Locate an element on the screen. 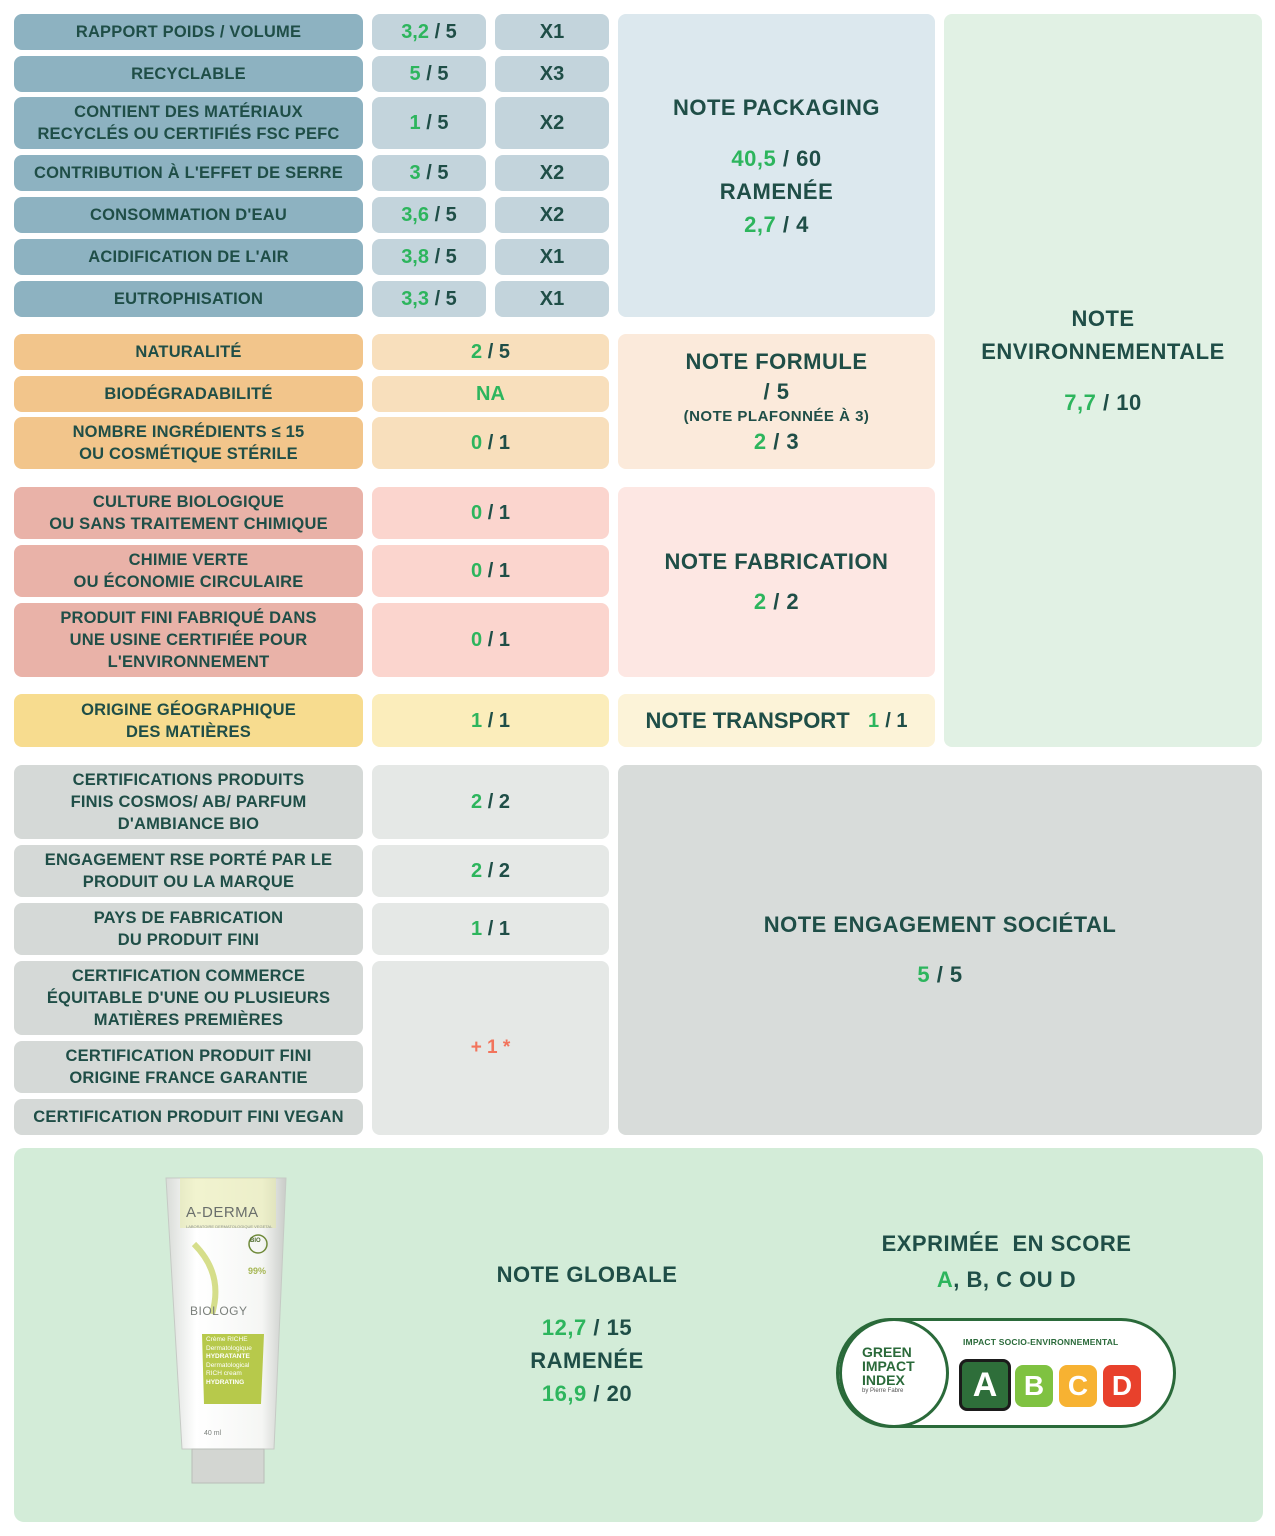 This screenshot has height=1536, width=1275. global-reduced-score: 16,9 / 20 is located at coordinates (587, 1393).